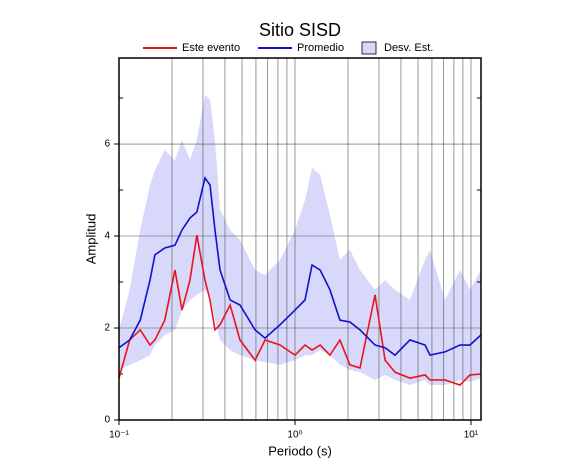 This screenshot has height=475, width=586. What do you see at coordinates (320, 48) in the screenshot?
I see `legend-label: Promedio` at bounding box center [320, 48].